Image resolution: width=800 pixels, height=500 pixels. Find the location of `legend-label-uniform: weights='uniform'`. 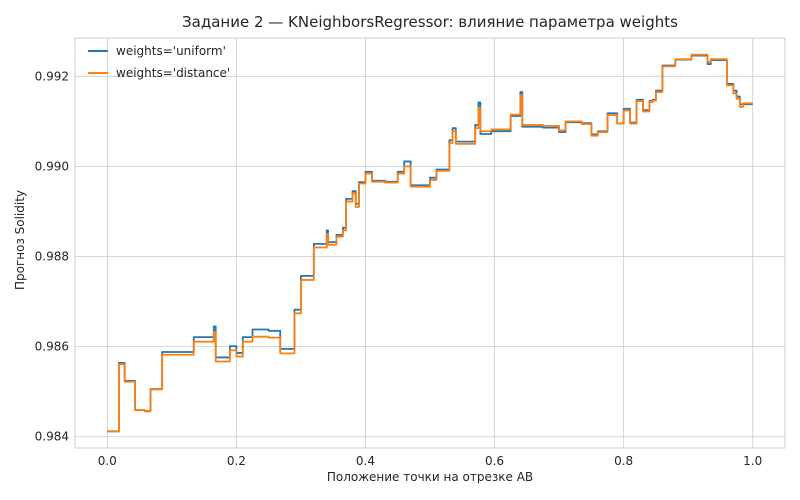

legend-label-uniform: weights='uniform' is located at coordinates (171, 51).